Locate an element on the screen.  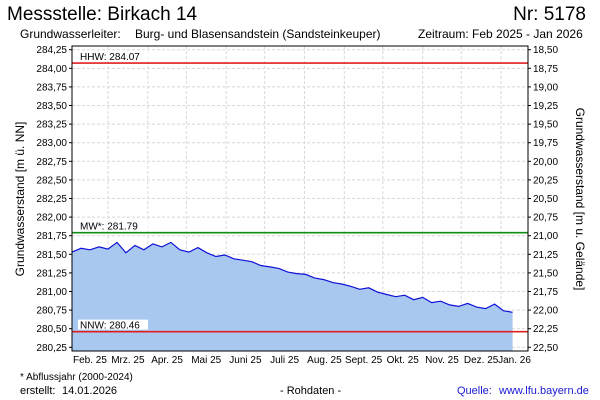
y-tick-label: 283,25 is located at coordinates (51, 125).